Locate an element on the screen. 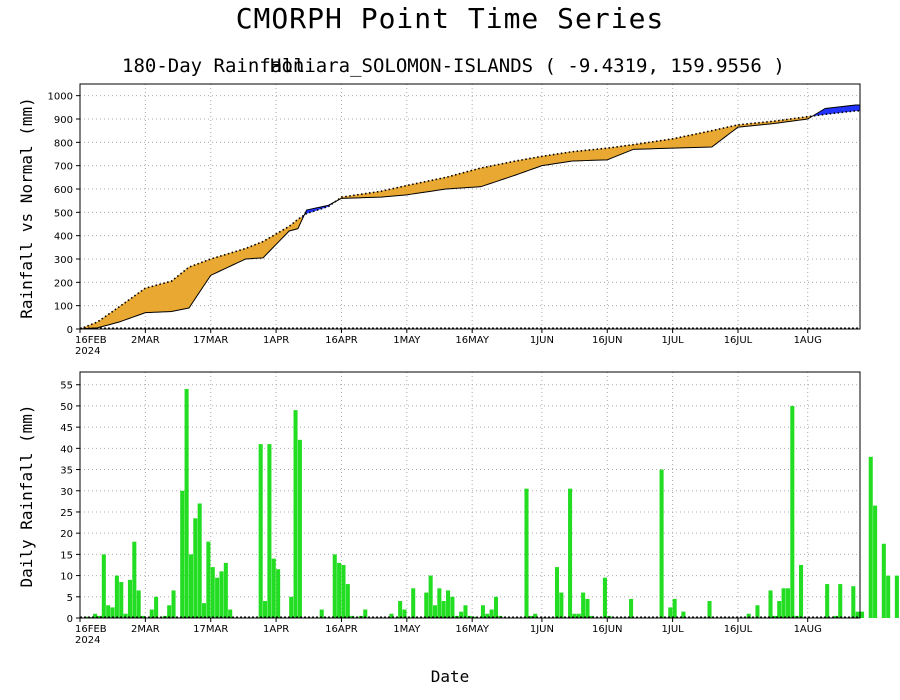  bottom-ytick-label: 10 is located at coordinates (66, 577).